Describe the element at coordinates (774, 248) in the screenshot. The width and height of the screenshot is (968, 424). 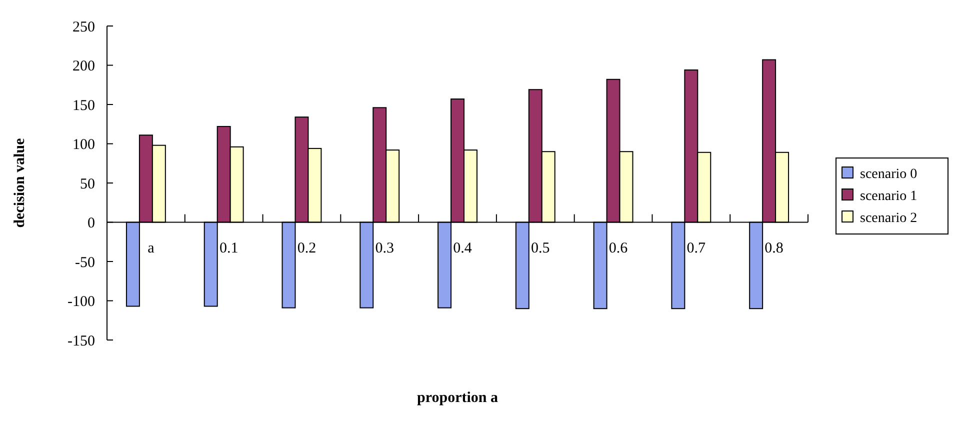
I see `x-tick-label: 0.8` at that location.